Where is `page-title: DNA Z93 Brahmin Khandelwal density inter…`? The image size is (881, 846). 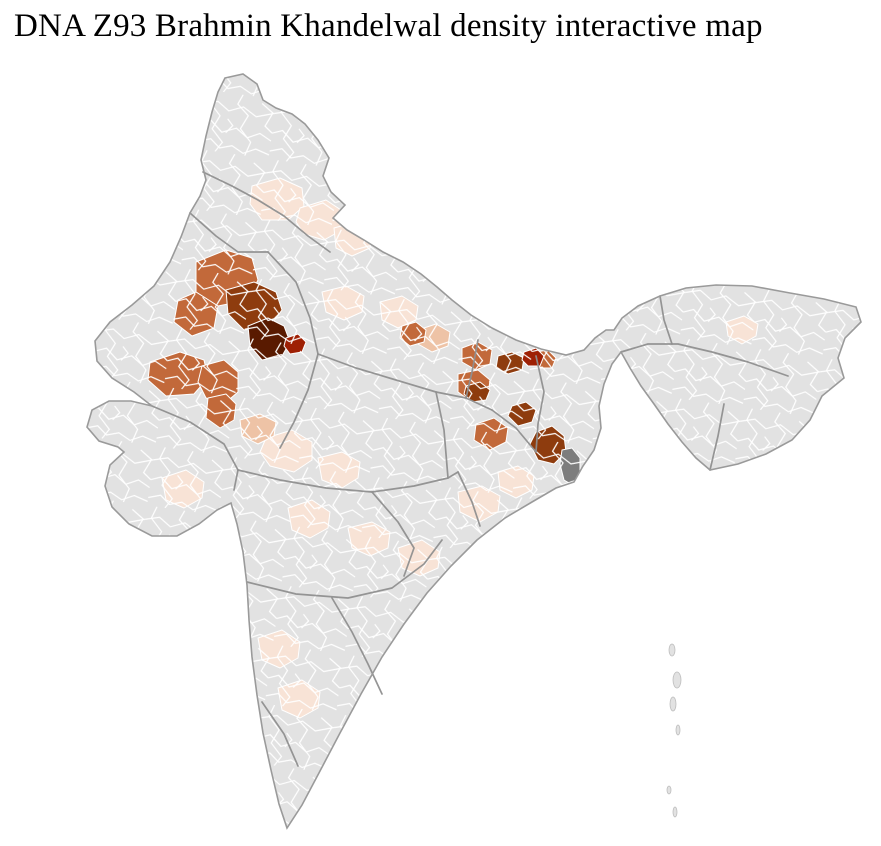
page-title: DNA Z93 Brahmin Khandelwal density inter… is located at coordinates (388, 26).